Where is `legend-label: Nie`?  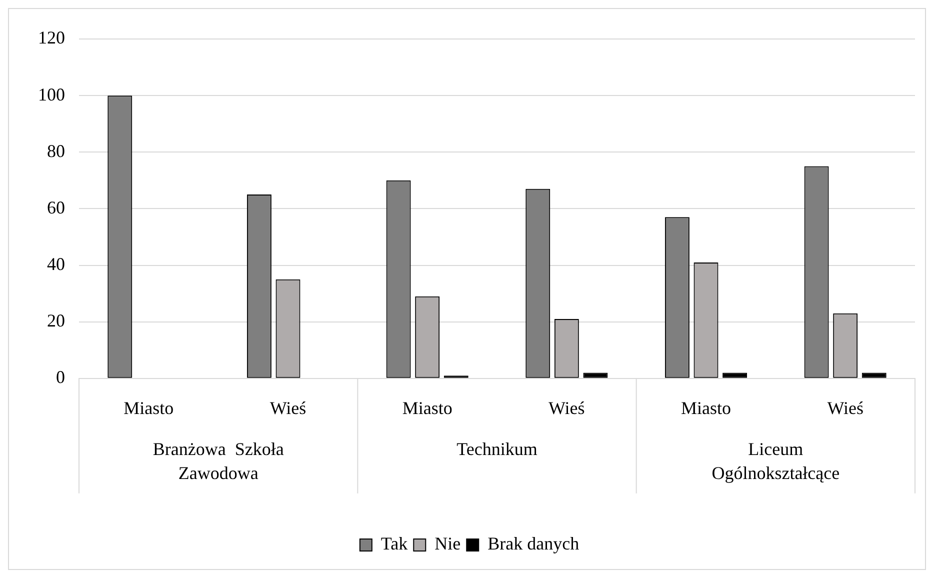
legend-label: Nie is located at coordinates (447, 544).